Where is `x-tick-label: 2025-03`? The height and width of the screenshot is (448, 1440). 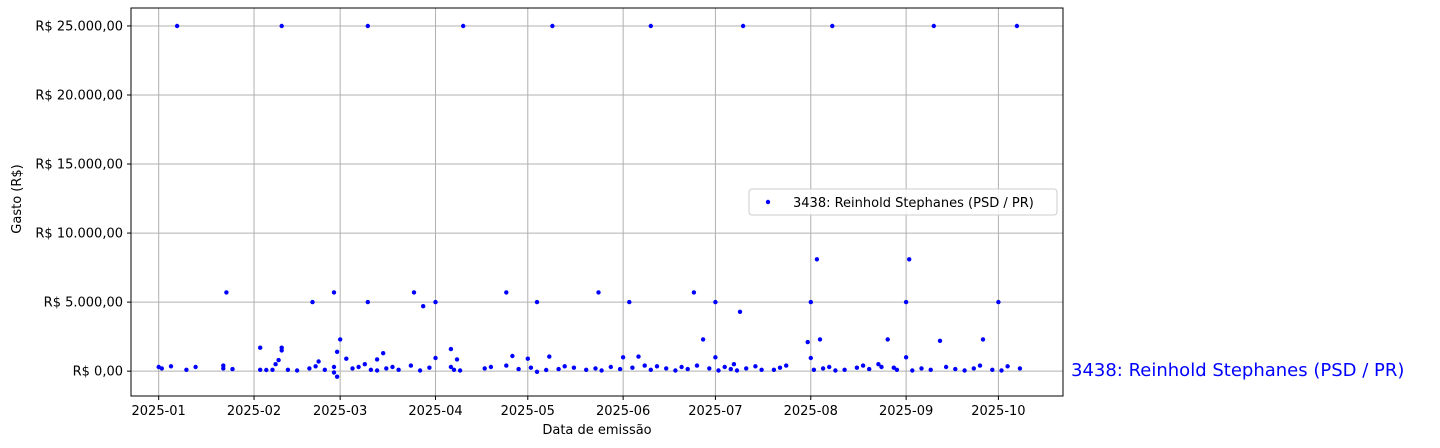
x-tick-label: 2025-03 is located at coordinates (340, 411).